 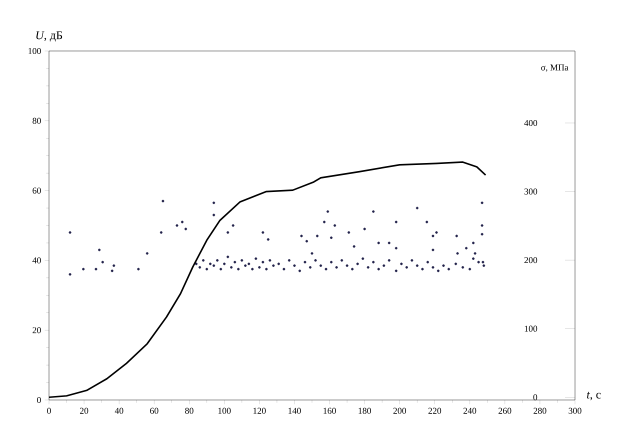 I want to click on x-tick-label: 60, so click(x=154, y=411).